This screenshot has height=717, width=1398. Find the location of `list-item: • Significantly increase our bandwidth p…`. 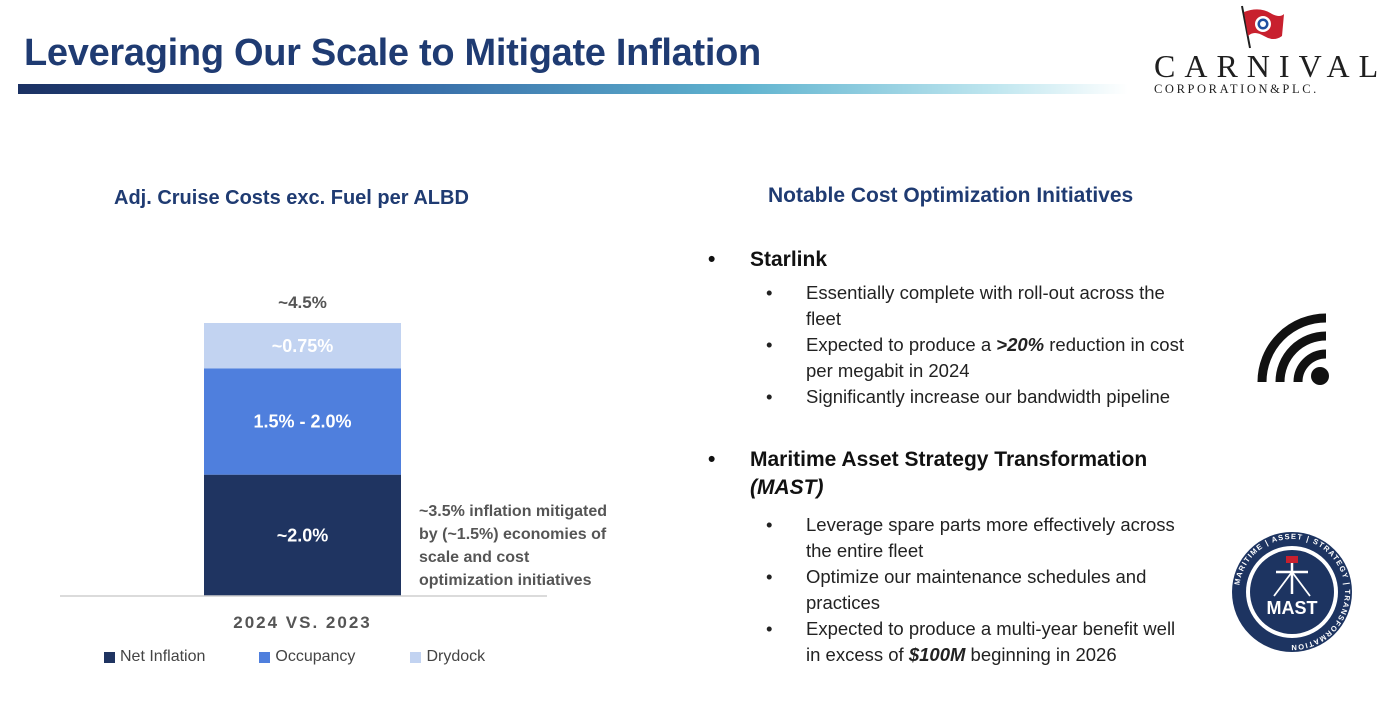

list-item: • Significantly increase our bandwidth p… is located at coordinates (968, 397).